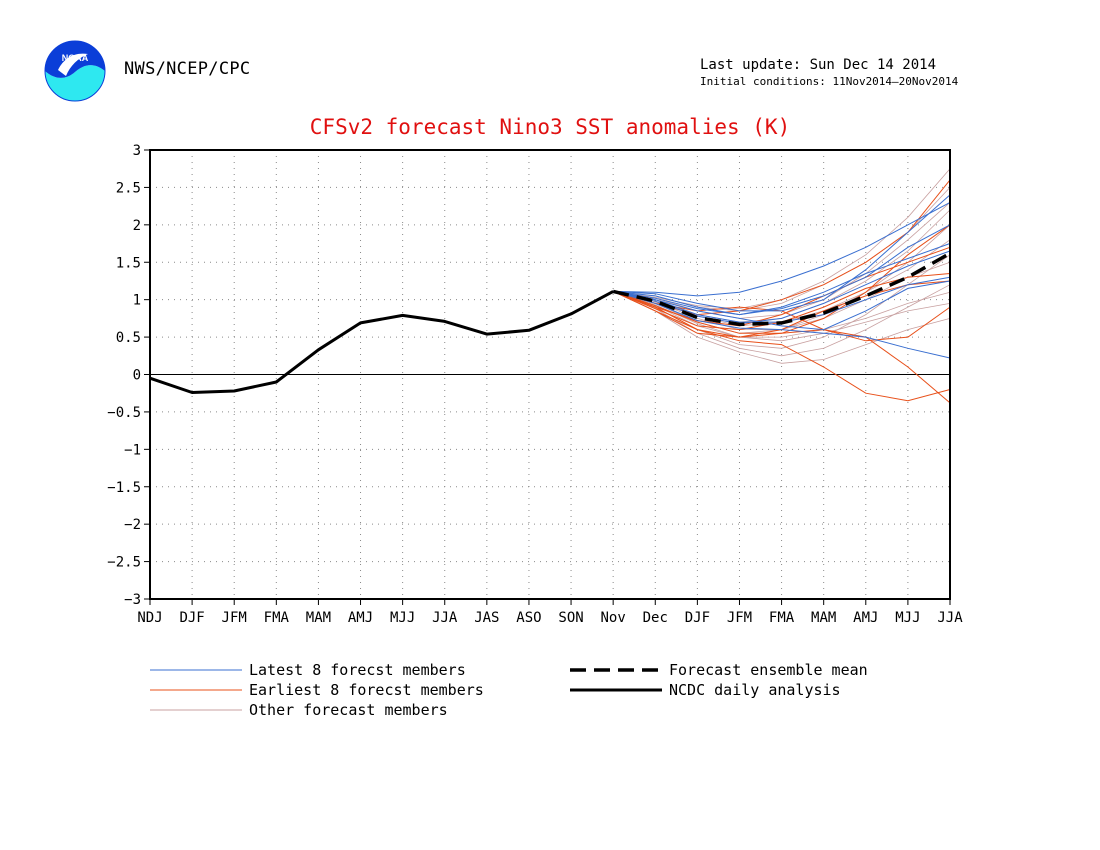 The height and width of the screenshot is (850, 1100). Describe the element at coordinates (187, 69) in the screenshot. I see `organization-label: NWS/NCEP/CPC` at that location.